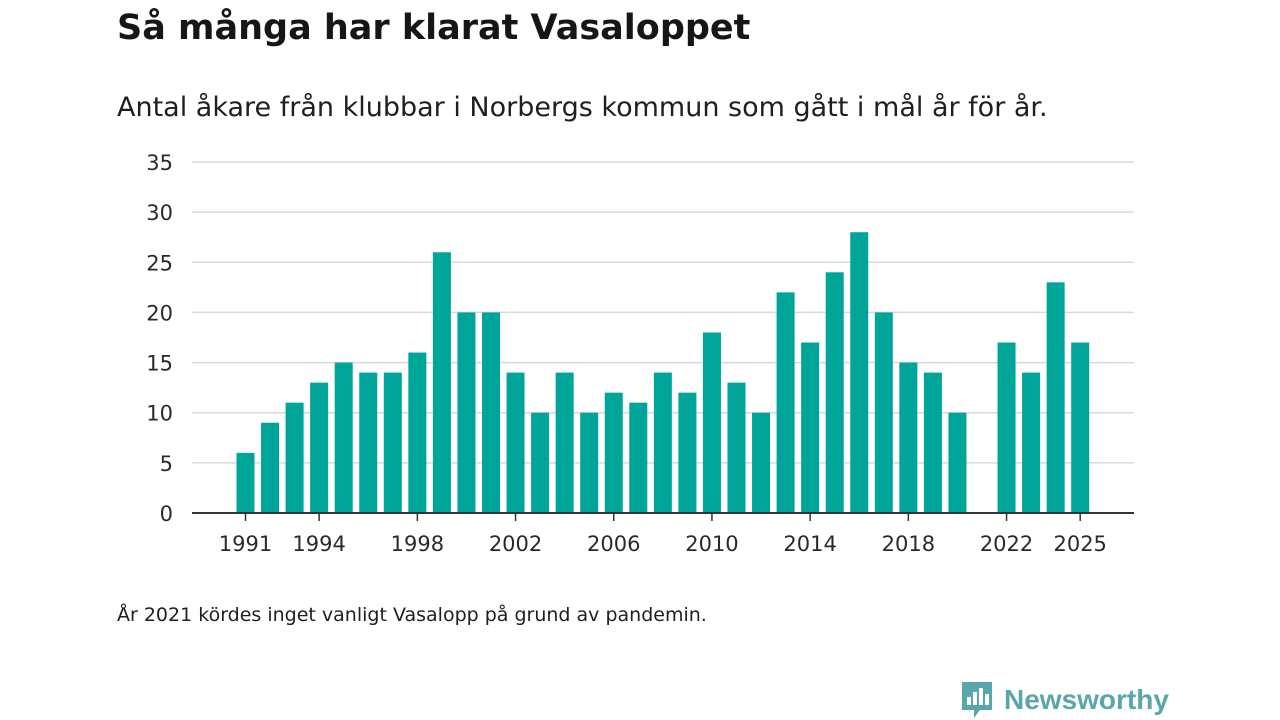  I want to click on y-tick-label: 30, so click(159, 213).